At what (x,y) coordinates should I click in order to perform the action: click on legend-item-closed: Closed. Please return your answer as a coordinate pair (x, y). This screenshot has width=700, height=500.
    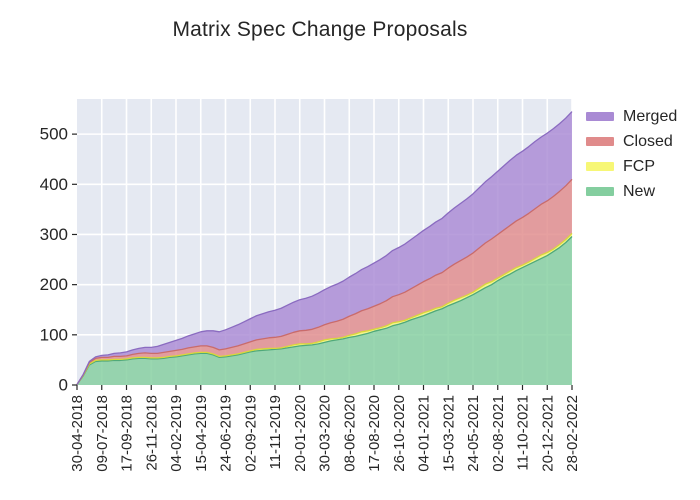
    Looking at the image, I should click on (643, 141).